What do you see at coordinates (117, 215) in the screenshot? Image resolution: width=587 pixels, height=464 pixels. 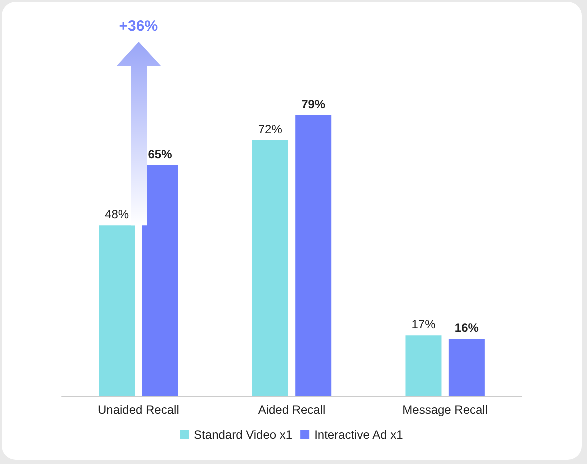 I see `data-label: 48%` at bounding box center [117, 215].